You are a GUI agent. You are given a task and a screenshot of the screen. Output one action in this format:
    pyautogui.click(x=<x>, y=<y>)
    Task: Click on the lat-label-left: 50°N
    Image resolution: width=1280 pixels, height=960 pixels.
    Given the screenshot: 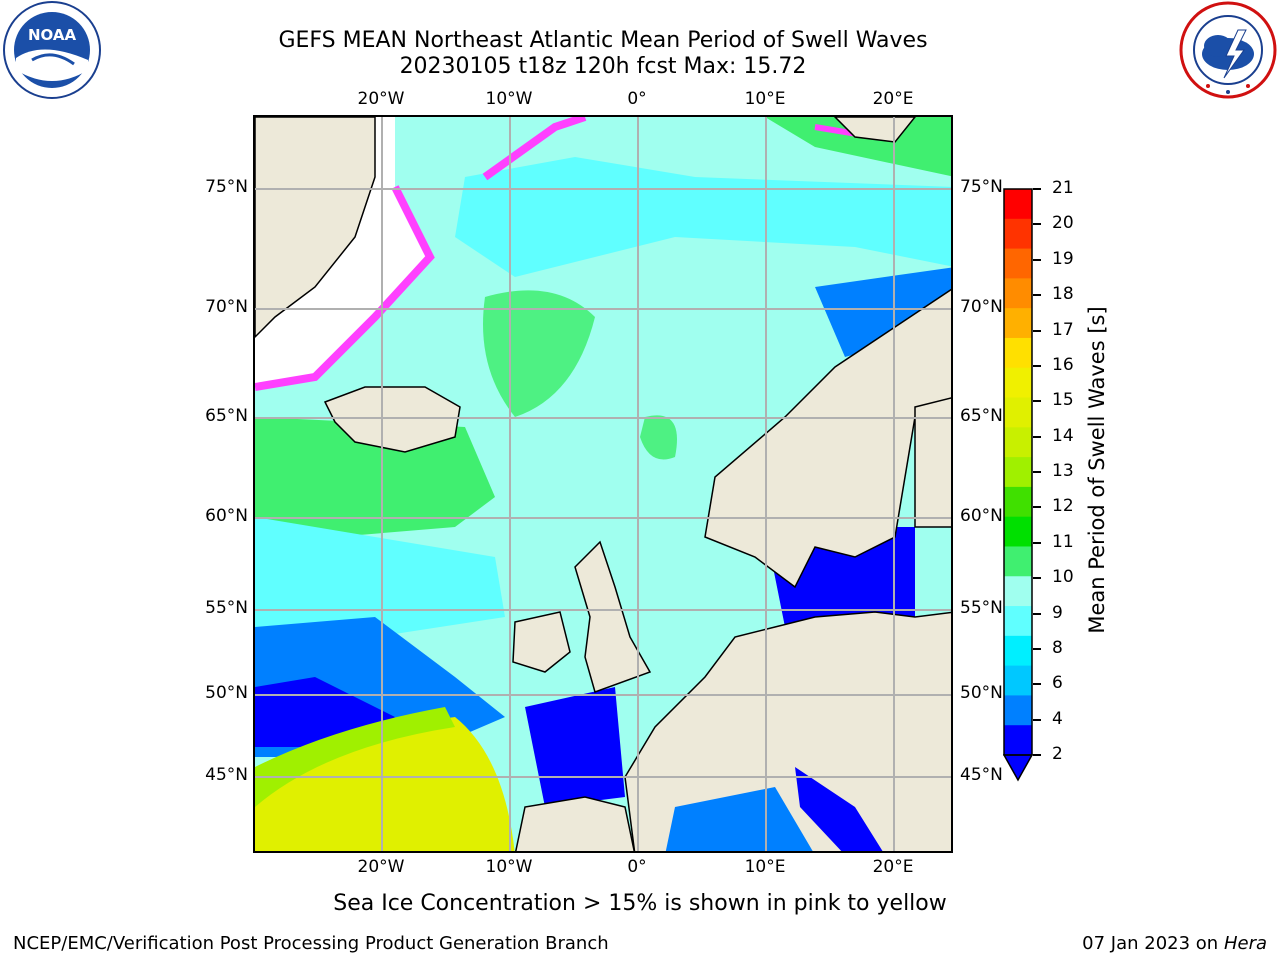 What is the action you would take?
    pyautogui.click(x=226, y=693)
    